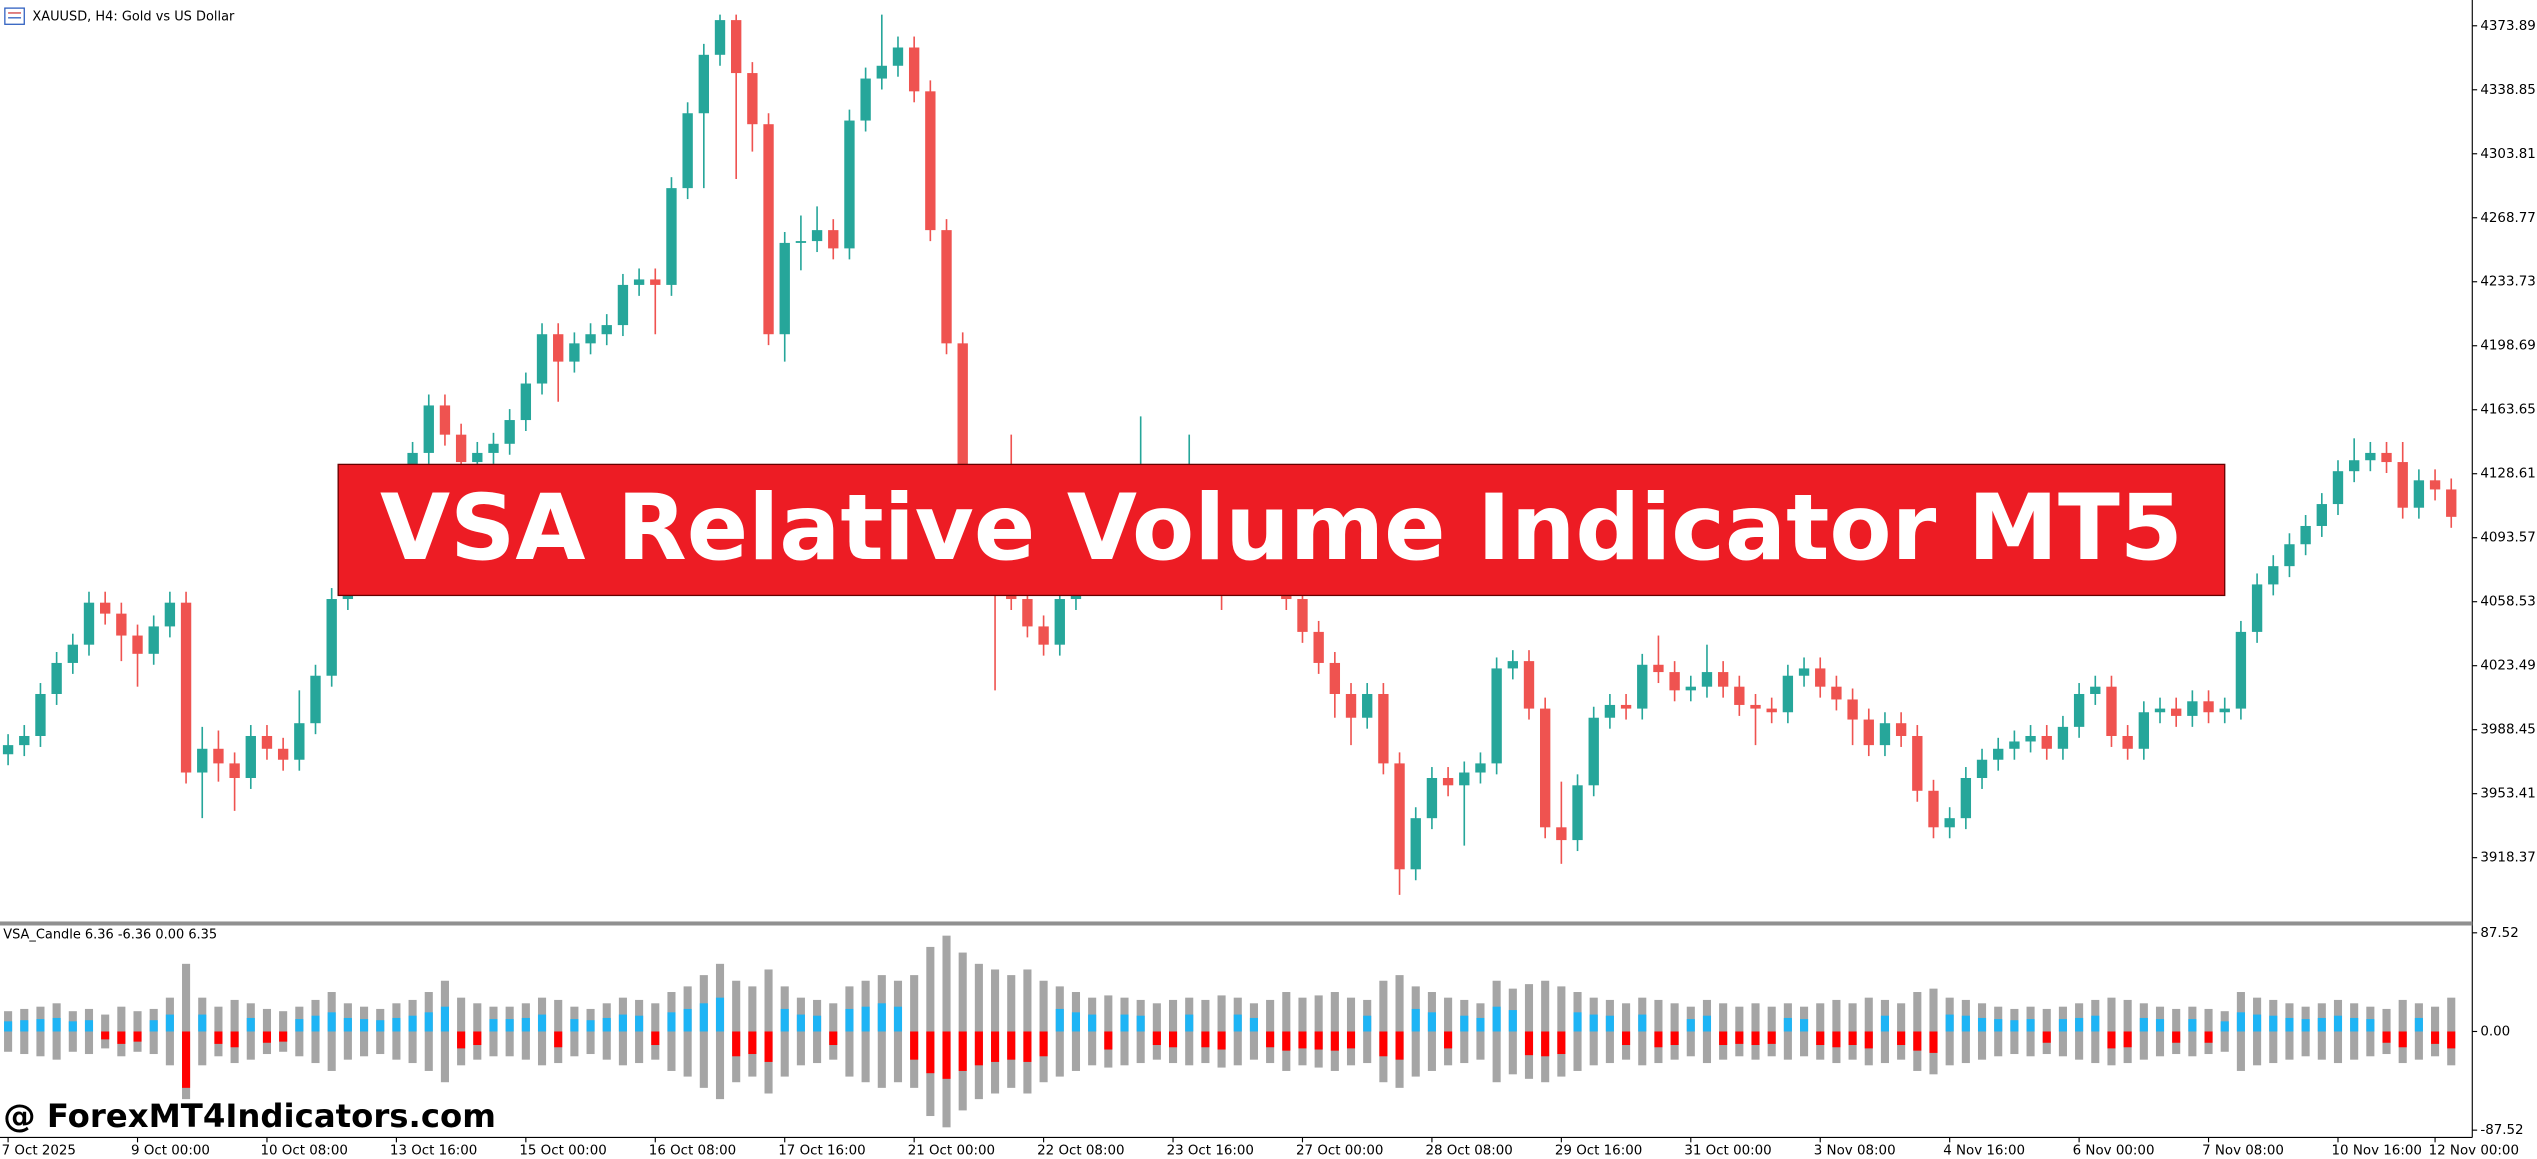 The width and height of the screenshot is (2537, 1159). I want to click on x-tick-label: 3 Nov 08:00, so click(1855, 1150).